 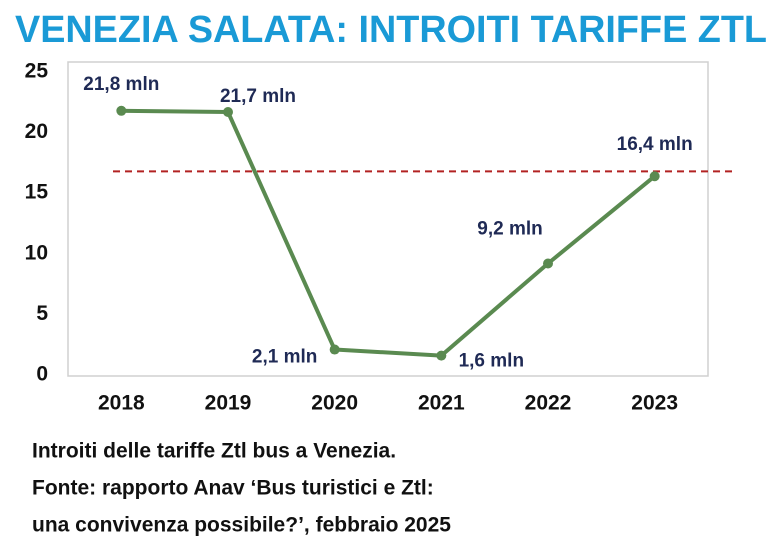 I want to click on x-tick-label: 2020, so click(x=334, y=403).